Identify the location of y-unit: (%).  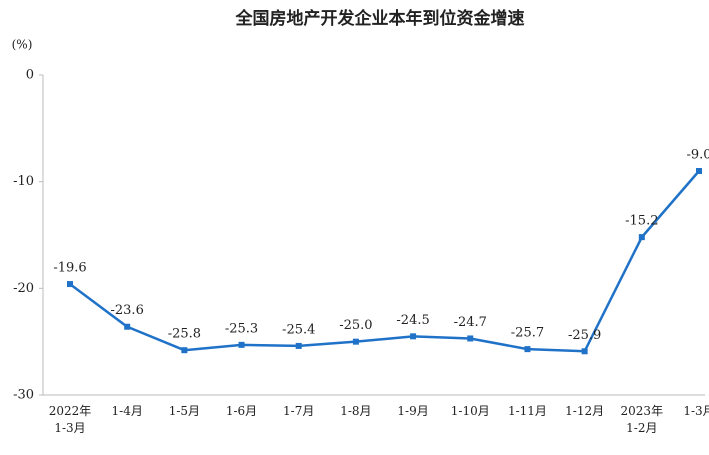
(22, 45).